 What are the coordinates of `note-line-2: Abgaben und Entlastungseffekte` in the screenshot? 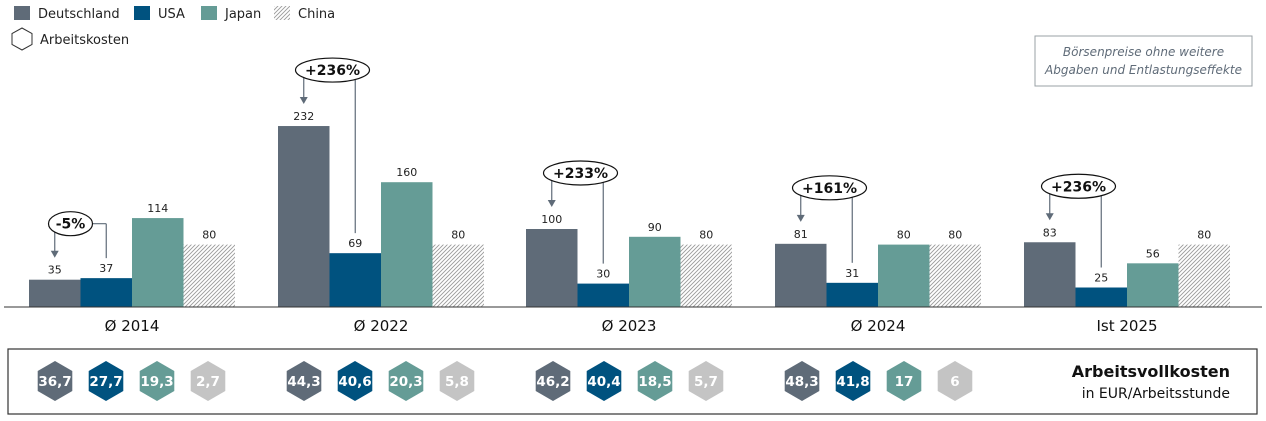 It's located at (1143, 70).